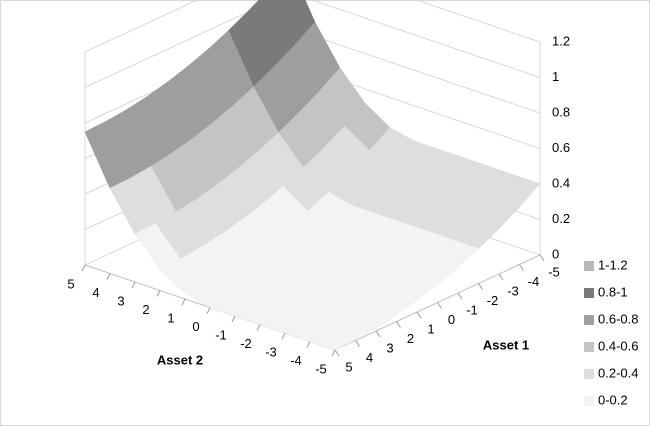 The height and width of the screenshot is (426, 650). I want to click on legend-label: 0.6-0.8, so click(618, 318).